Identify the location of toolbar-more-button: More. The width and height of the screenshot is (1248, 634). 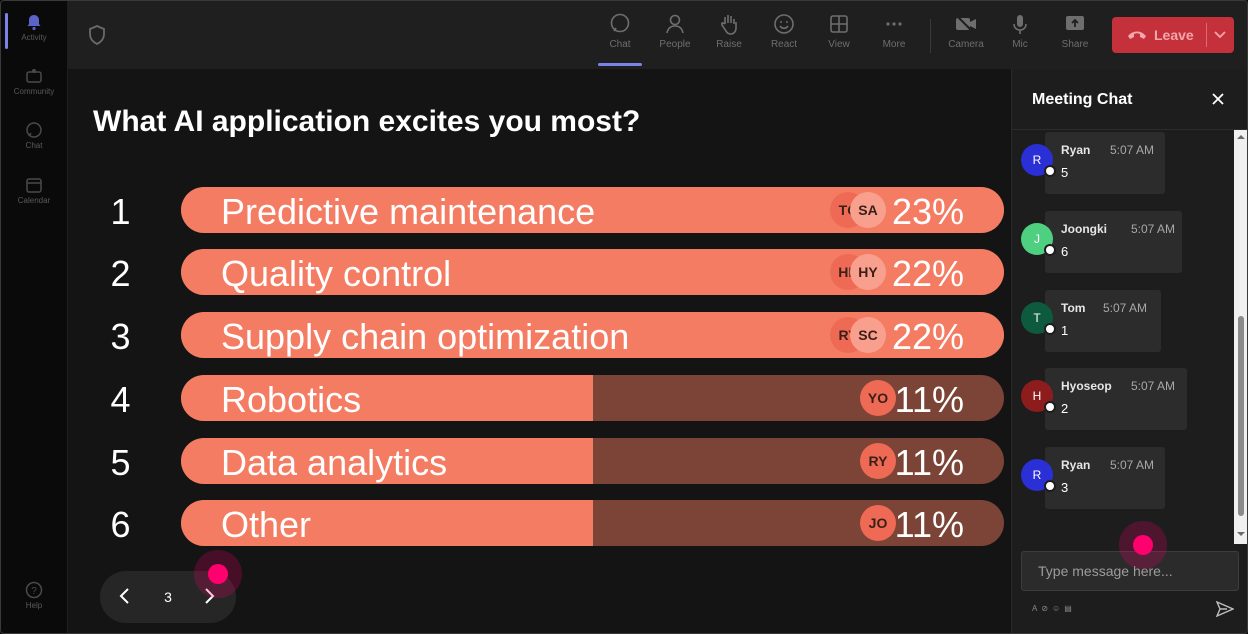
(894, 31).